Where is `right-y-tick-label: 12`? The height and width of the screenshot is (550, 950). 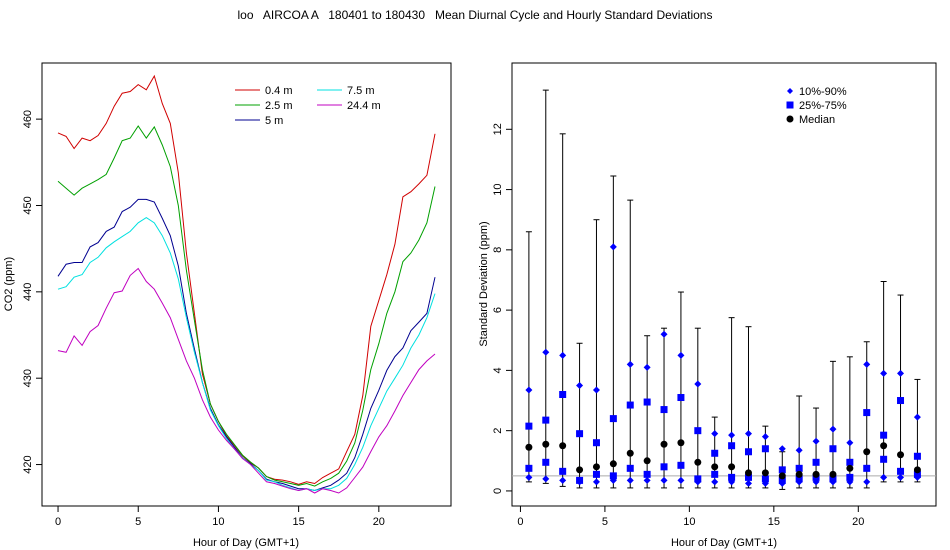 right-y-tick-label: 12 is located at coordinates (498, 129).